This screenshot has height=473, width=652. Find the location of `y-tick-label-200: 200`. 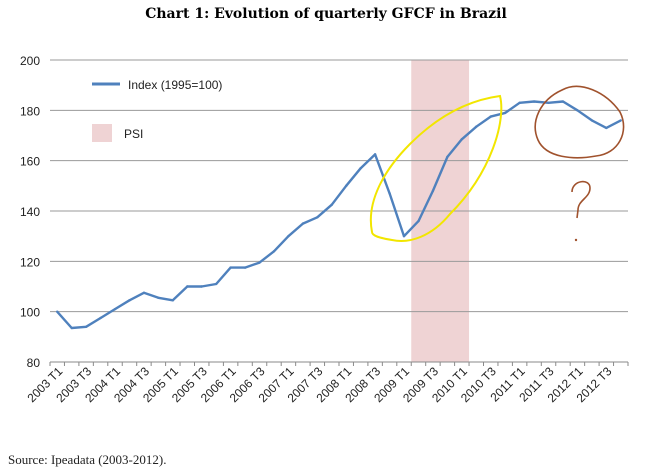

y-tick-label-200: 200 is located at coordinates (30, 61).